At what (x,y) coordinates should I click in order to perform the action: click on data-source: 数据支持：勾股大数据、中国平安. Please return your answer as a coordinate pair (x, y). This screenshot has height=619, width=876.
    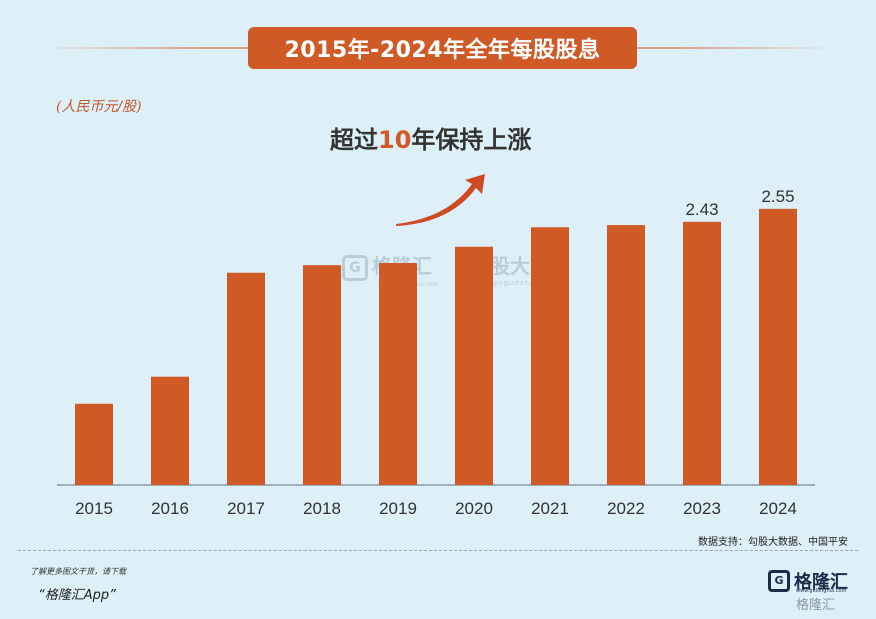
    Looking at the image, I should click on (773, 542).